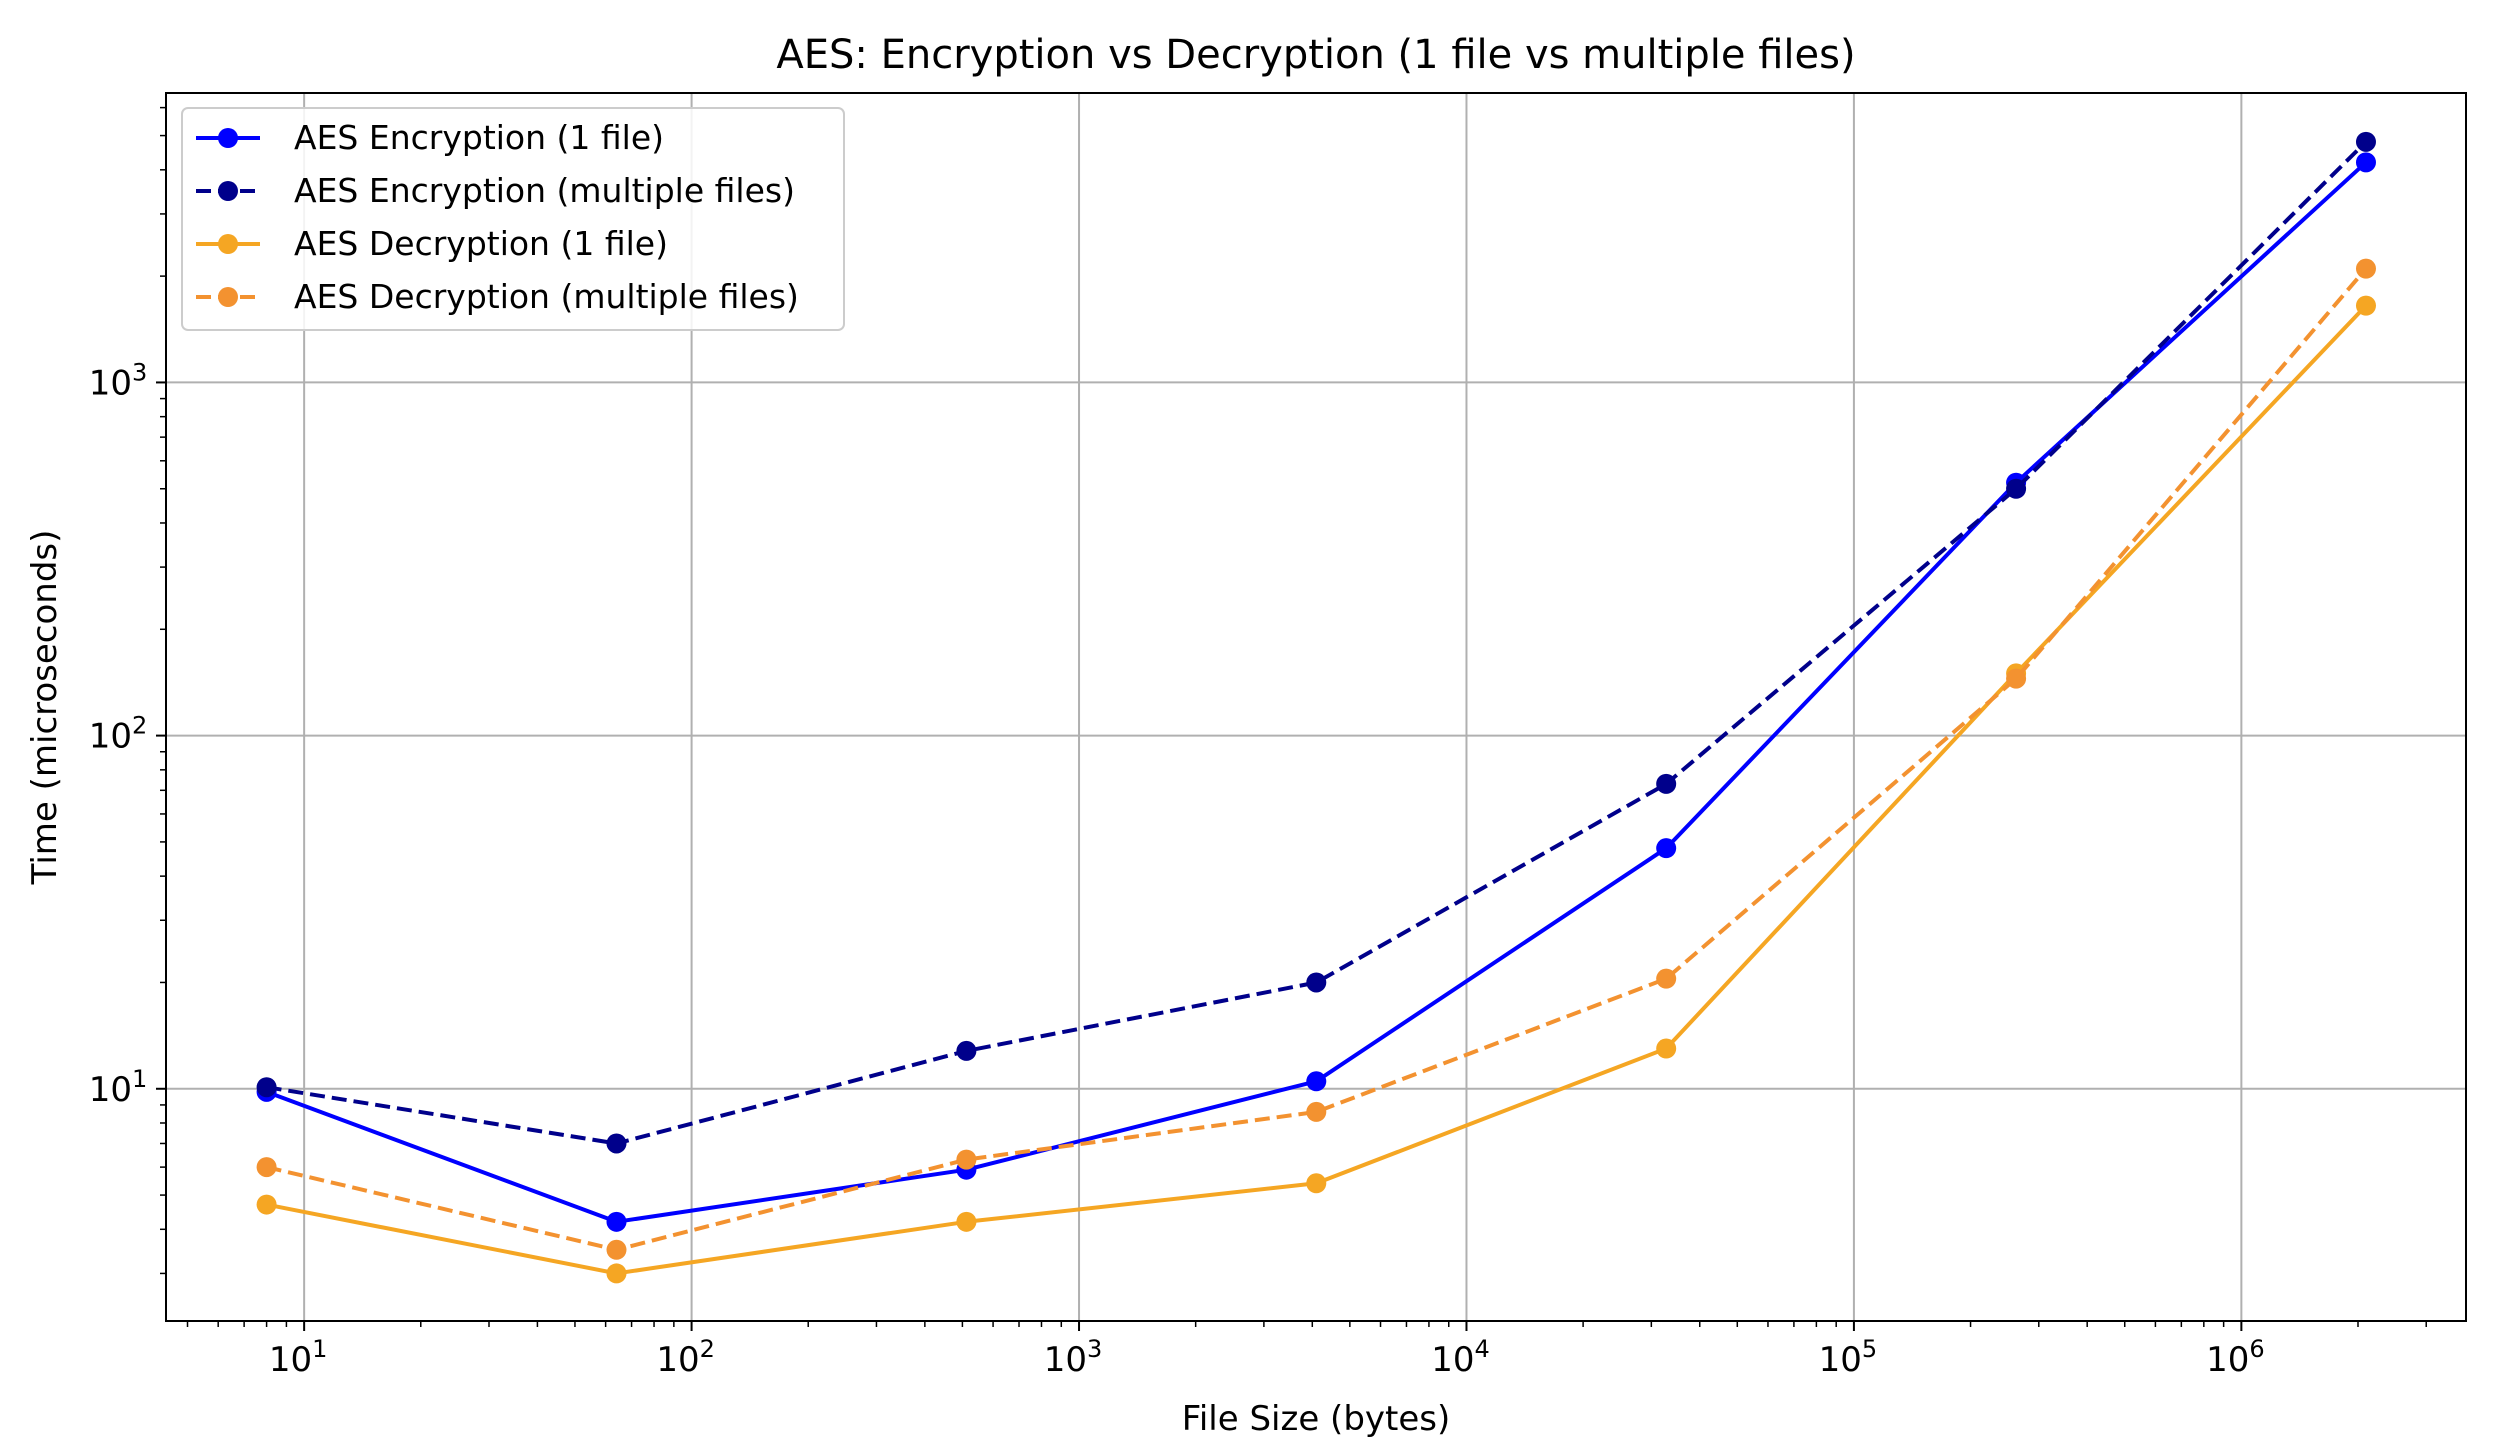 Image resolution: width=2500 pixels, height=1456 pixels. I want to click on x-axis-label: File Size (bytes), so click(1316, 1419).